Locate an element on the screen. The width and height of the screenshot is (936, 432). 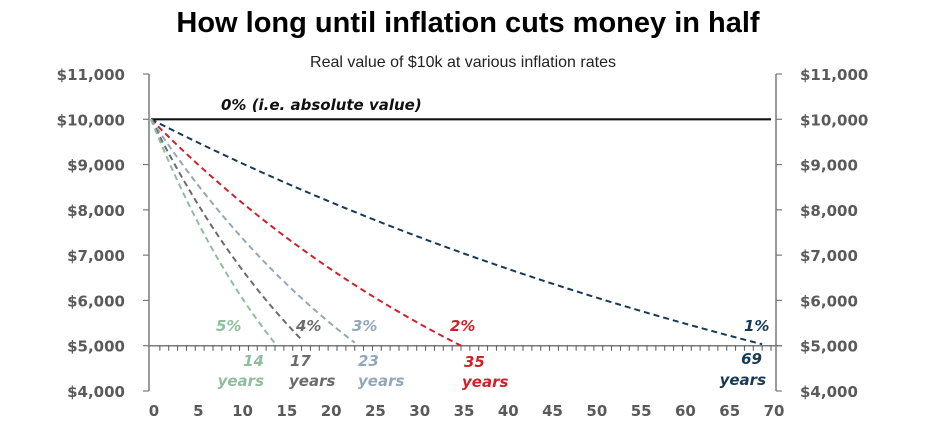
y-tick-label-left: $6,000 is located at coordinates (96, 301).